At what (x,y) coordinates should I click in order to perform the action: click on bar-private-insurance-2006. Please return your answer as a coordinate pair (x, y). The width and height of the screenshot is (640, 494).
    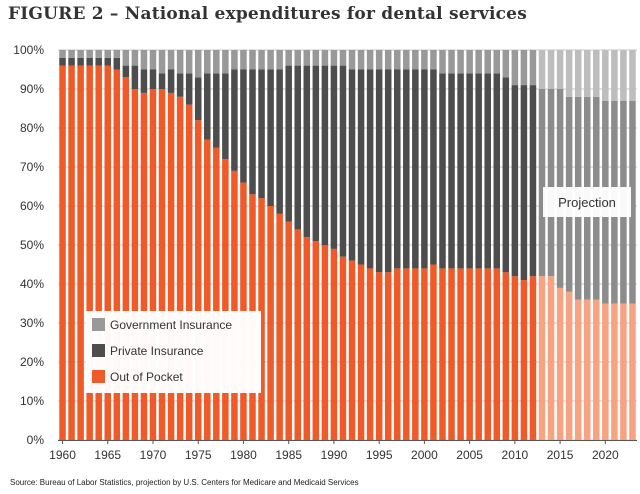
    Looking at the image, I should click on (478, 171).